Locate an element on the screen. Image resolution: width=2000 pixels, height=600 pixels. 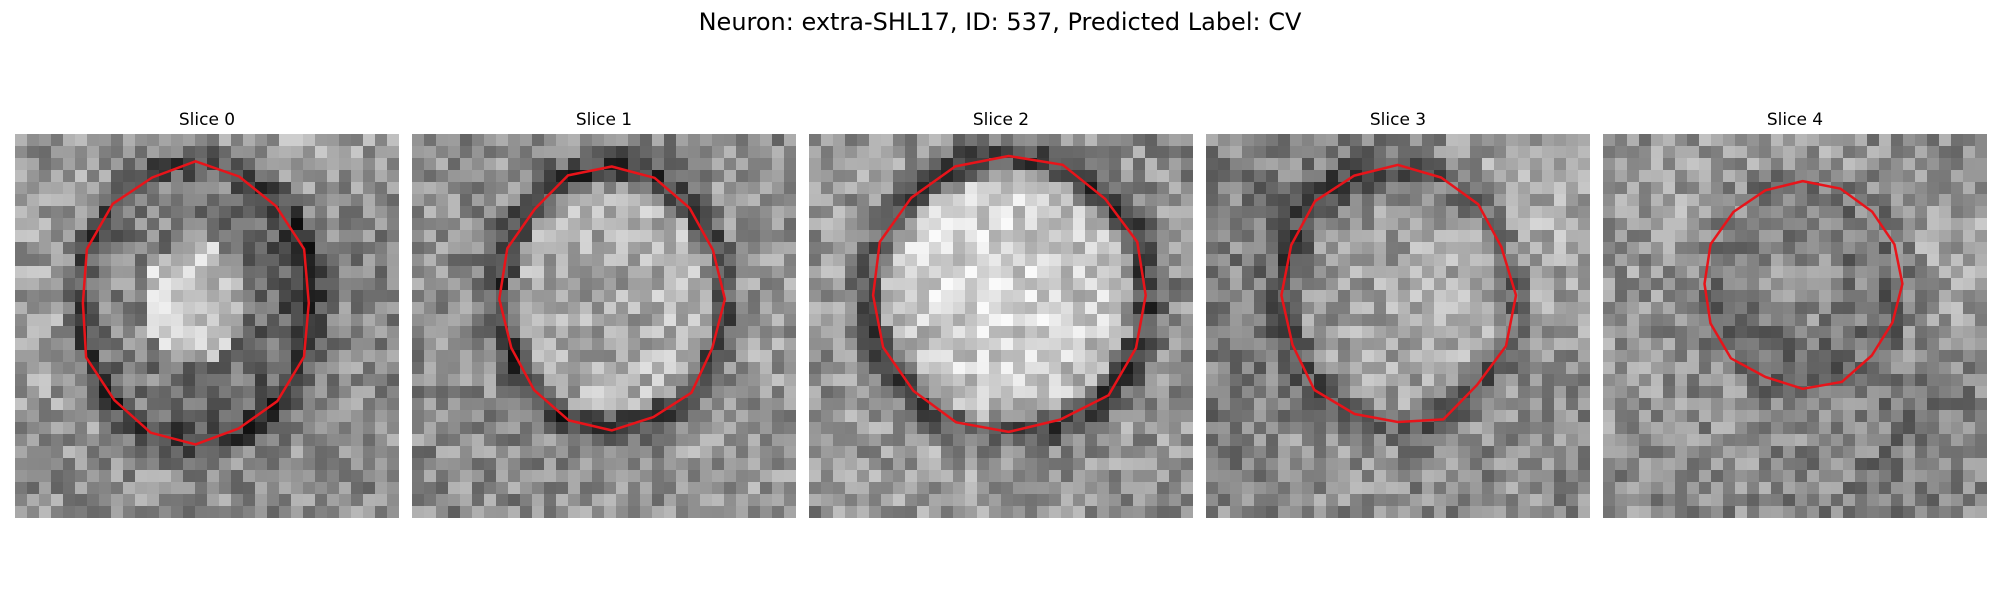
slice-panel-4: Slice 4 is located at coordinates (1795, 313).